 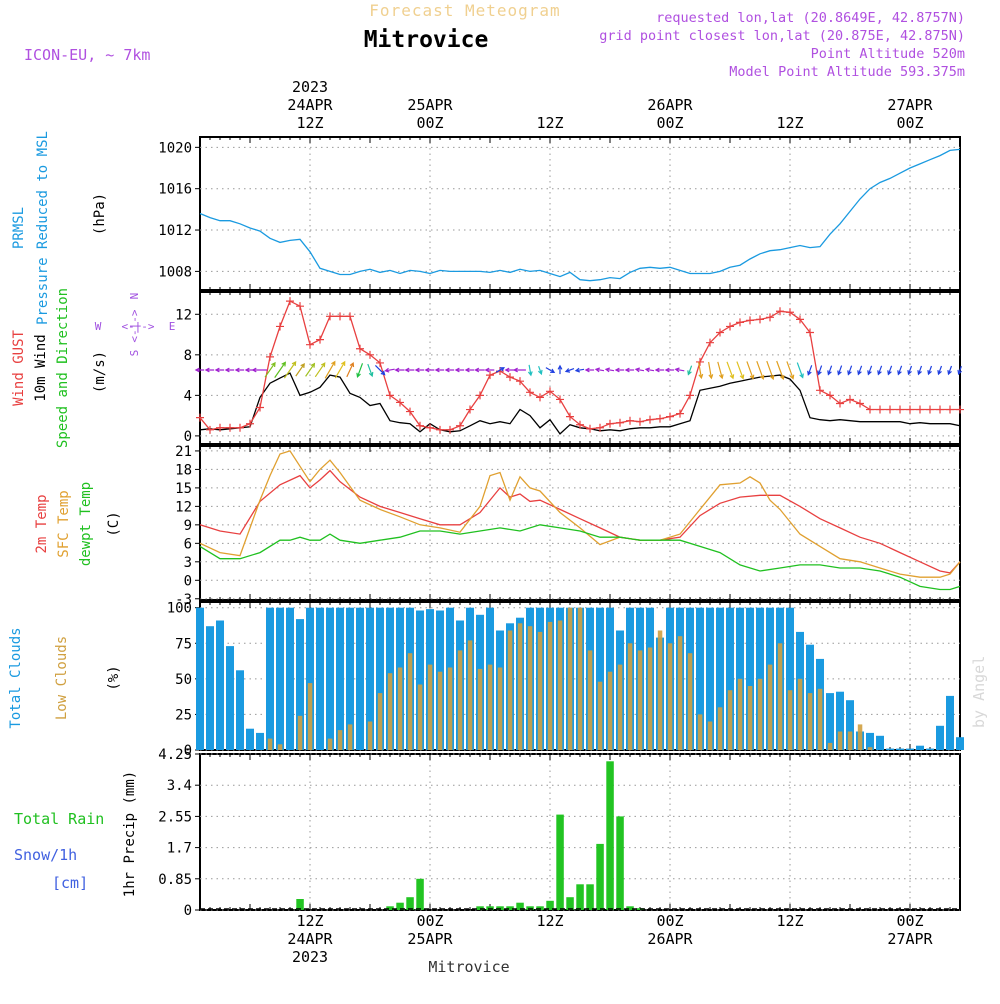 What do you see at coordinates (430, 105) in the screenshot?
I see `time-label-top: 25APR` at bounding box center [430, 105].